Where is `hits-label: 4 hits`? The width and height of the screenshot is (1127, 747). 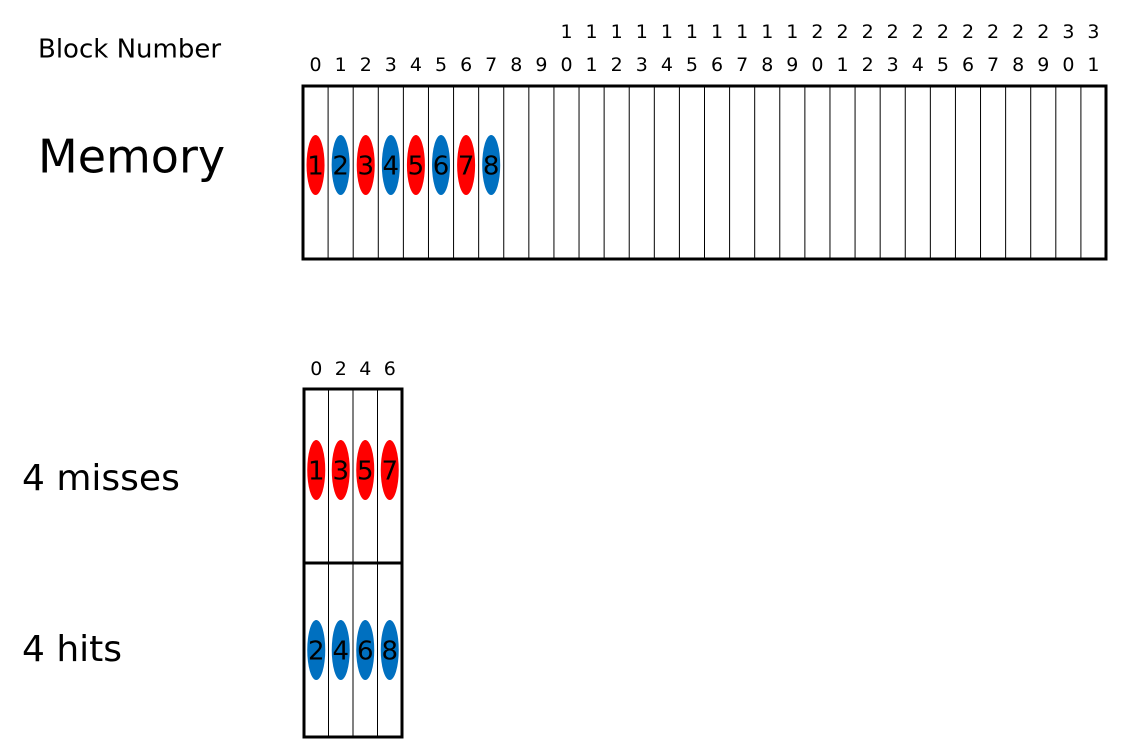 hits-label: 4 hits is located at coordinates (72, 649).